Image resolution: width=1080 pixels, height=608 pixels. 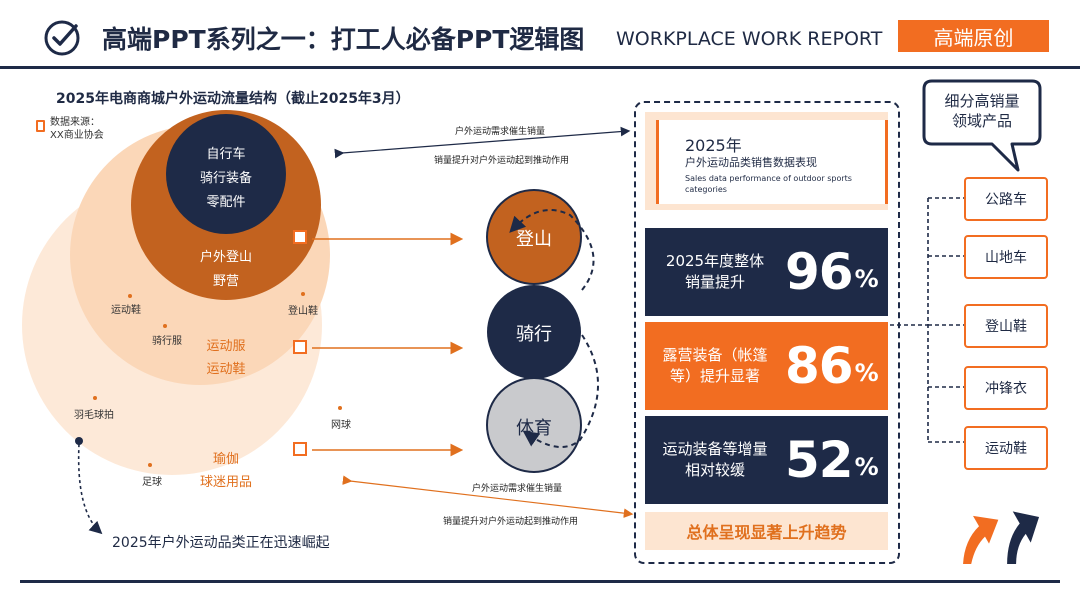 What do you see at coordinates (534, 428) in the screenshot?
I see `bubble-label-sports: 体育` at bounding box center [534, 428].